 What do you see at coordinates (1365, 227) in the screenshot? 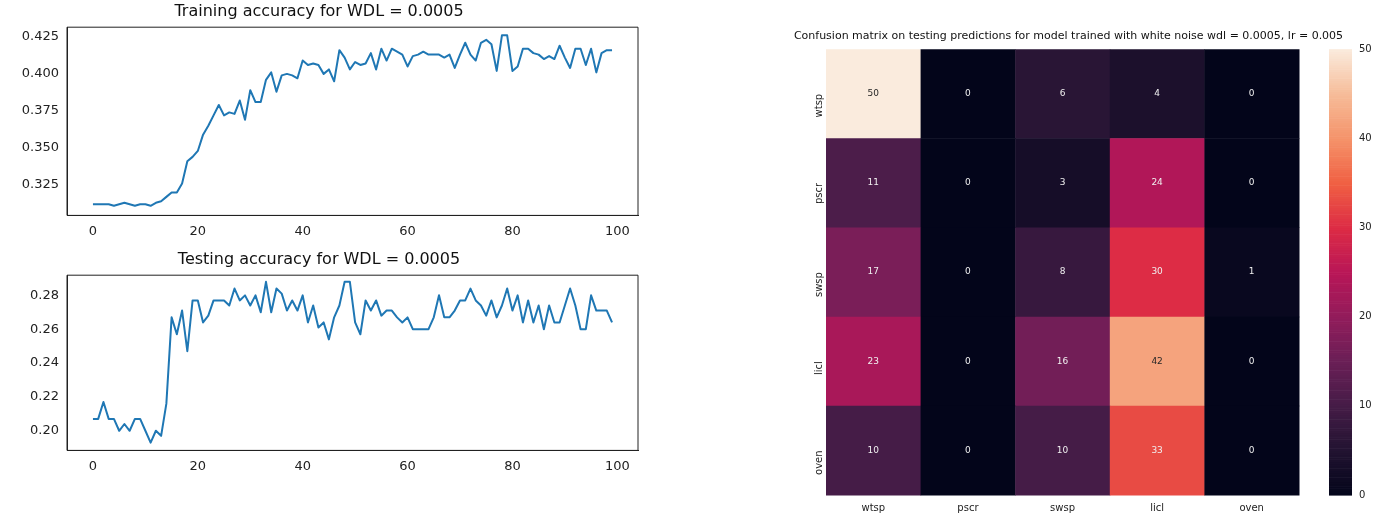
I see `color-bar-label: 30` at bounding box center [1365, 227].